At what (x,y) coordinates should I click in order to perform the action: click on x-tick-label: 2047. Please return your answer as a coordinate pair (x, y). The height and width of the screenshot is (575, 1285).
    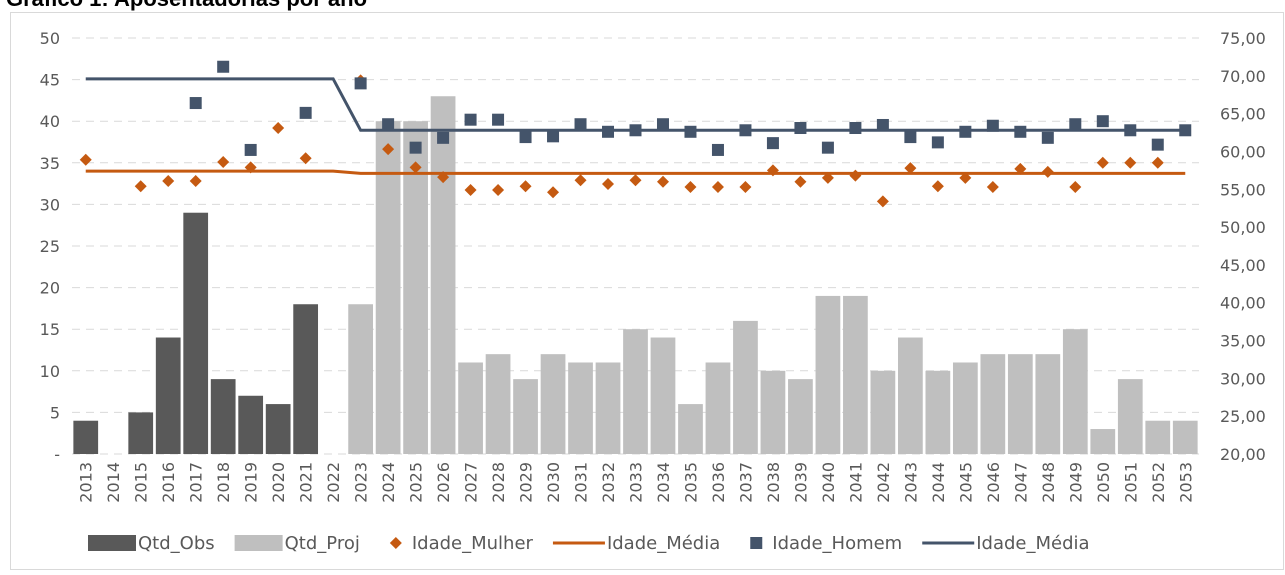
    Looking at the image, I should click on (1020, 482).